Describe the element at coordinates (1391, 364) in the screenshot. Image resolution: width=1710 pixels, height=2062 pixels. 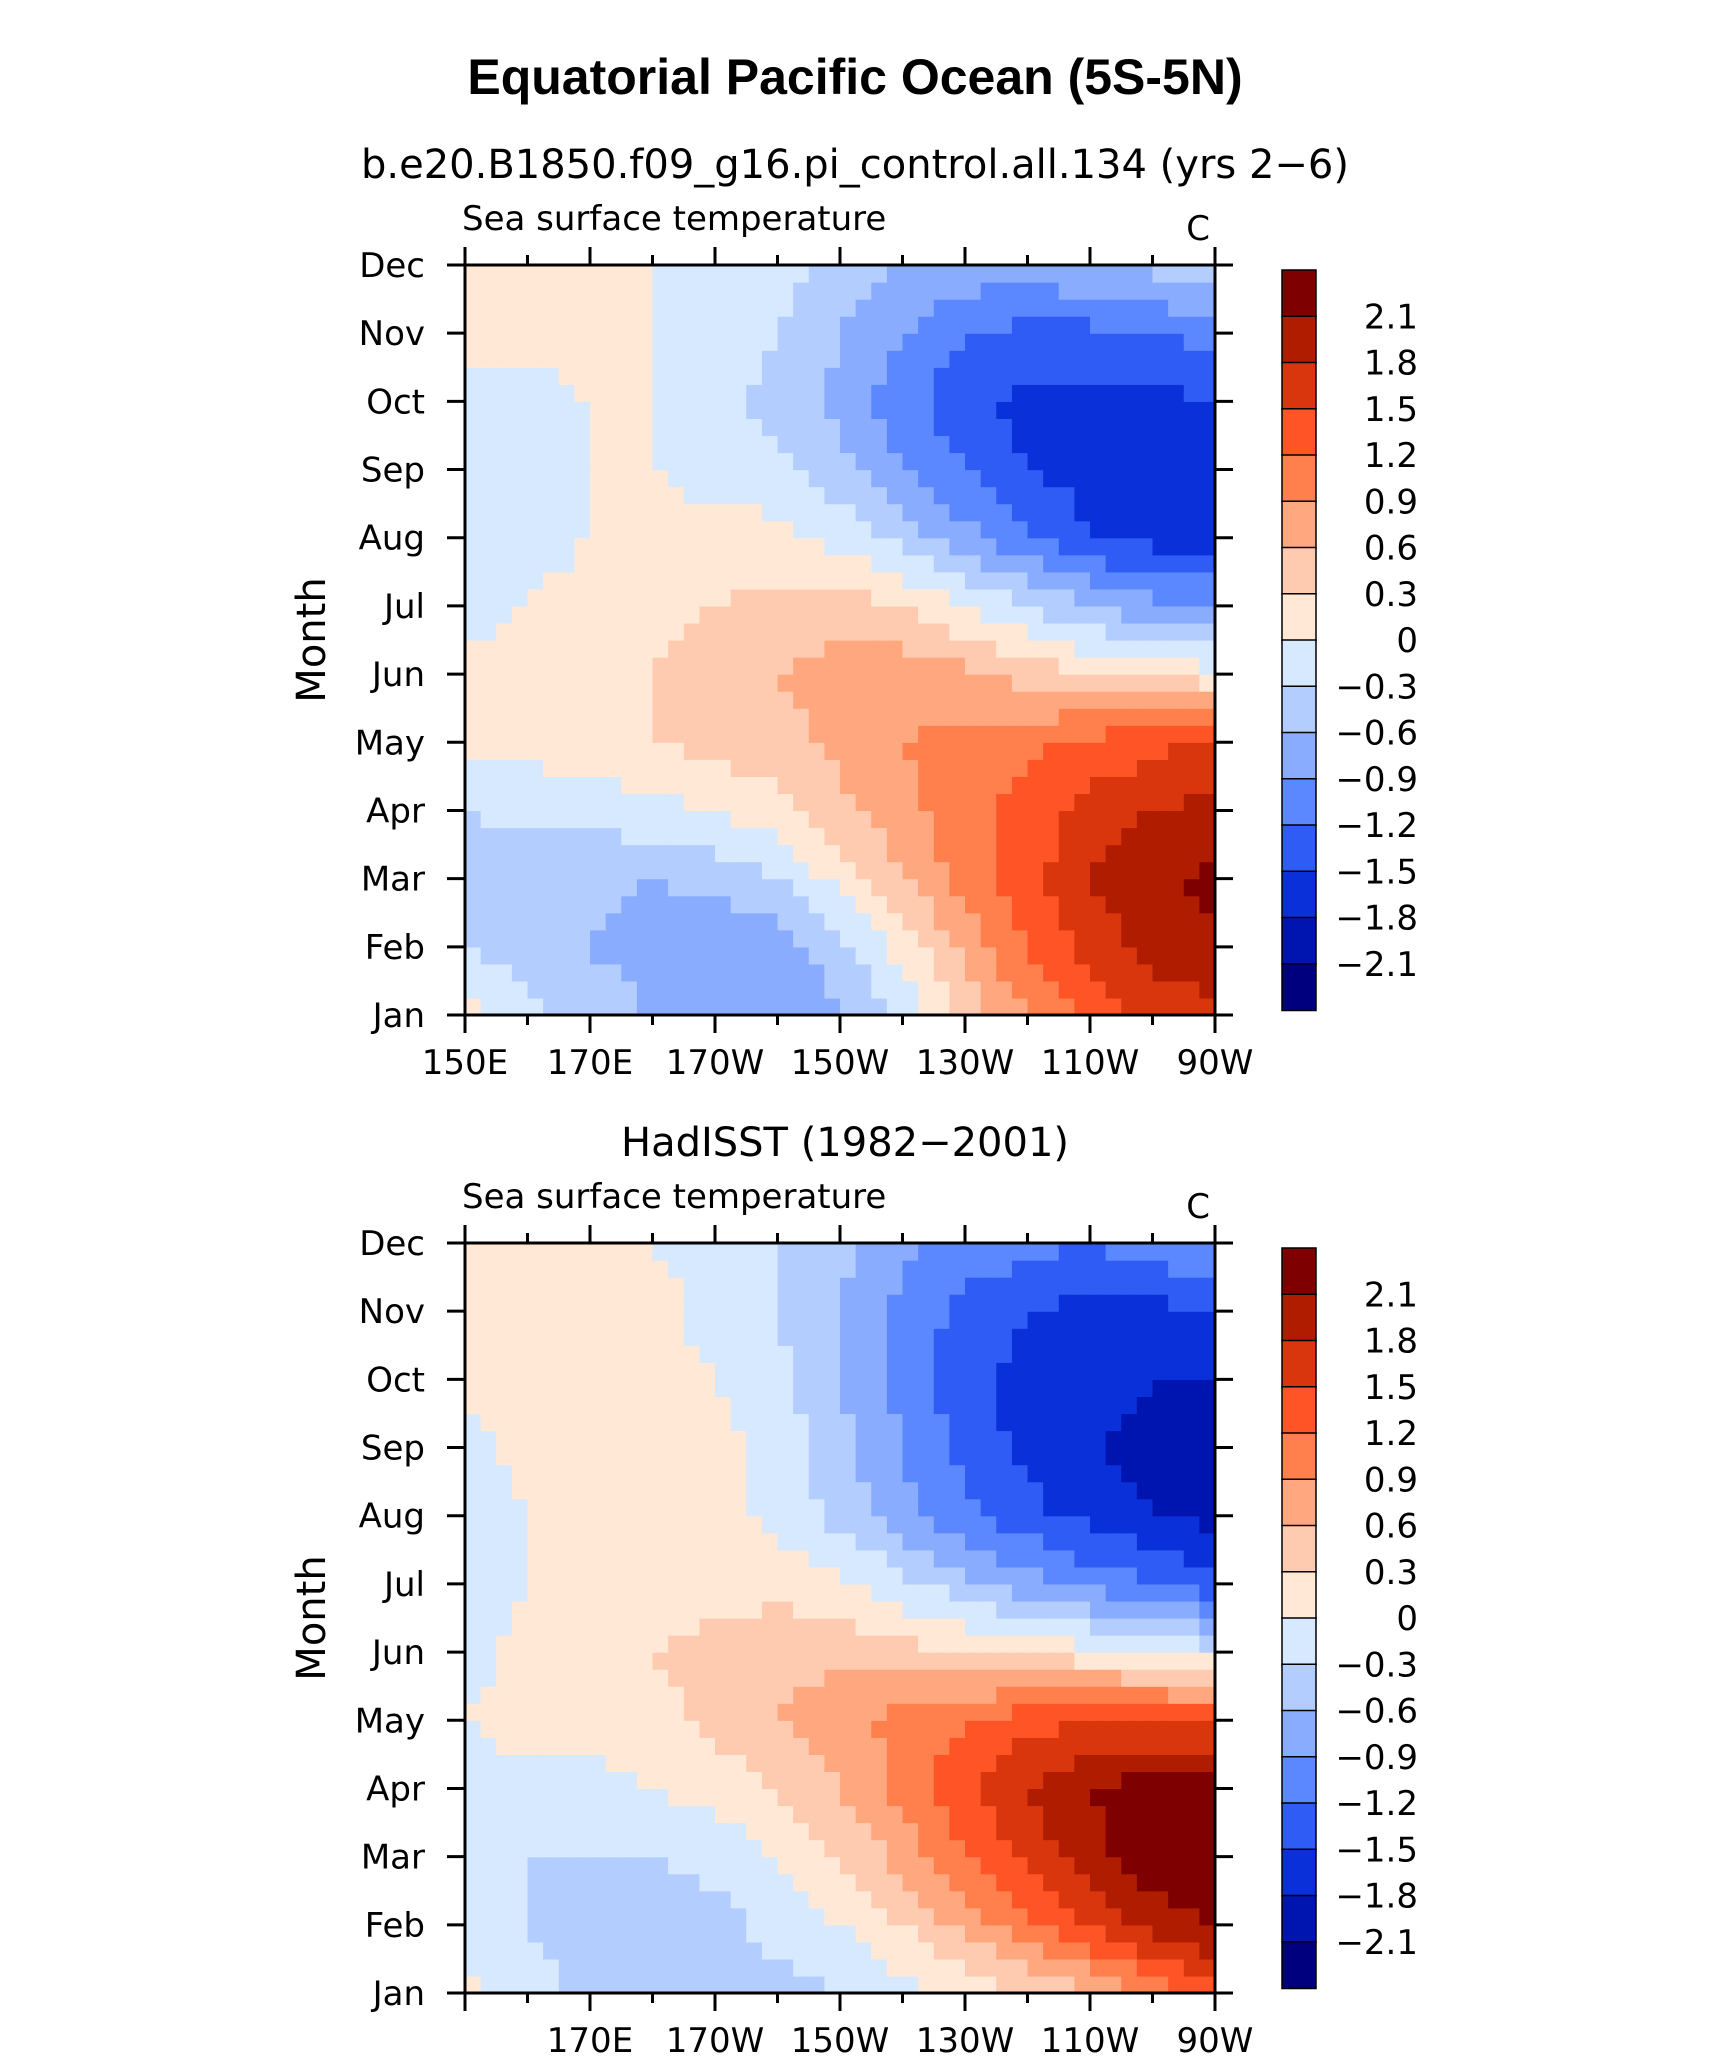
I see `colorbar-label: 1.8` at that location.